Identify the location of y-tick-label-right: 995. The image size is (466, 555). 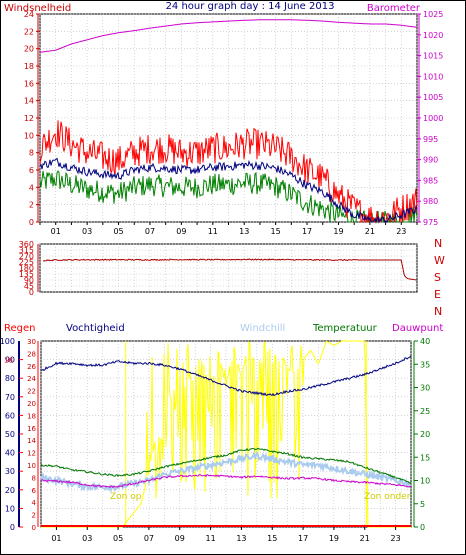
(430, 139).